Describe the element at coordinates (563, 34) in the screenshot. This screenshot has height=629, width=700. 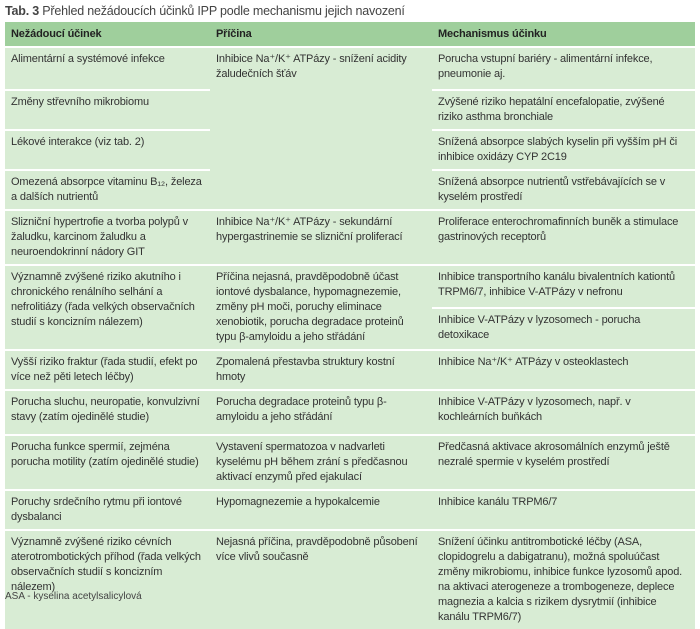
I see `header-mechanism: Mechanismus účinku` at that location.